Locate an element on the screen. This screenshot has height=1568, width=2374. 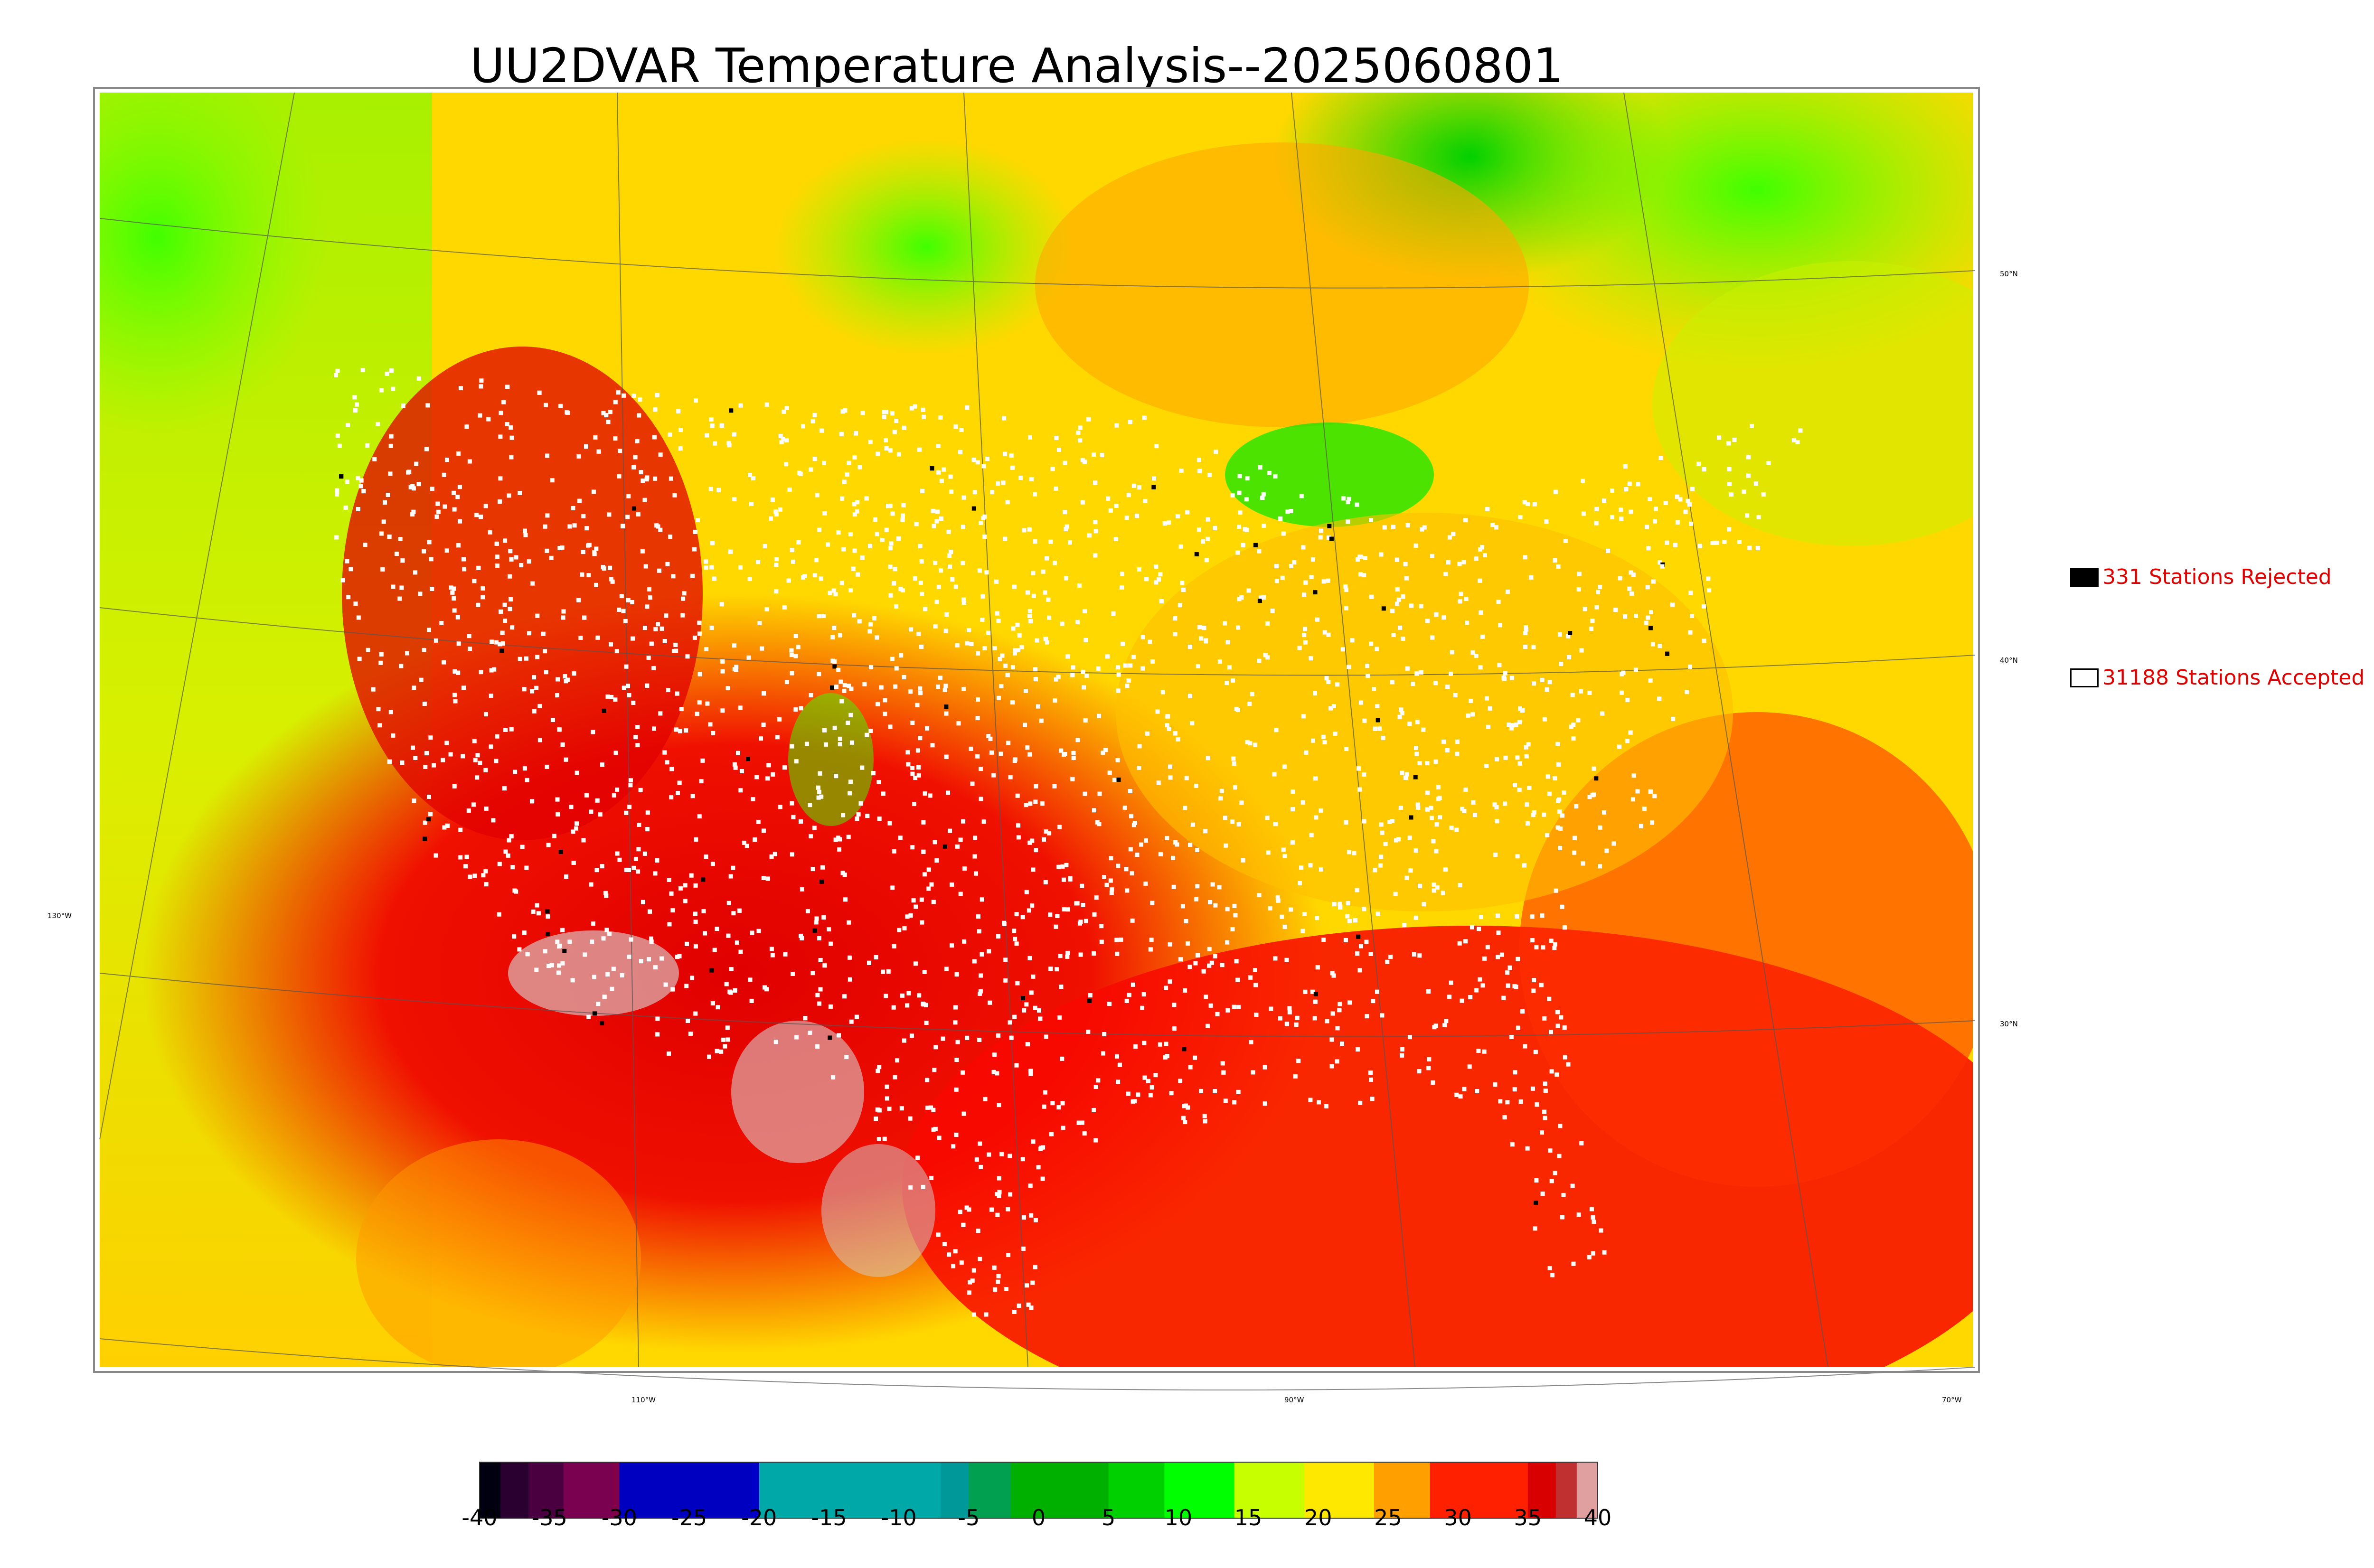
station-rejected is located at coordinates (1315, 994).